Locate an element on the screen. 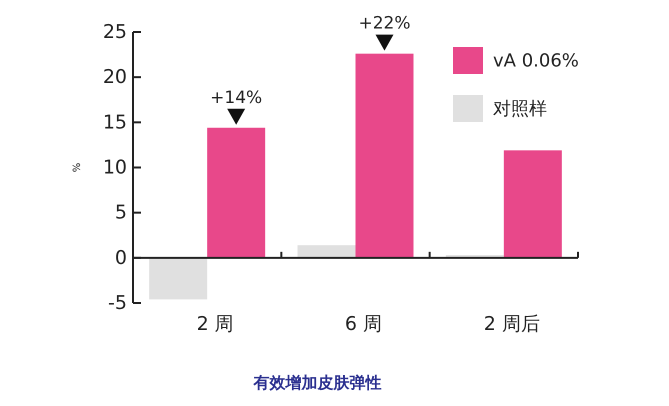 The height and width of the screenshot is (406, 669). y-tick-label: 15 is located at coordinates (114, 122).